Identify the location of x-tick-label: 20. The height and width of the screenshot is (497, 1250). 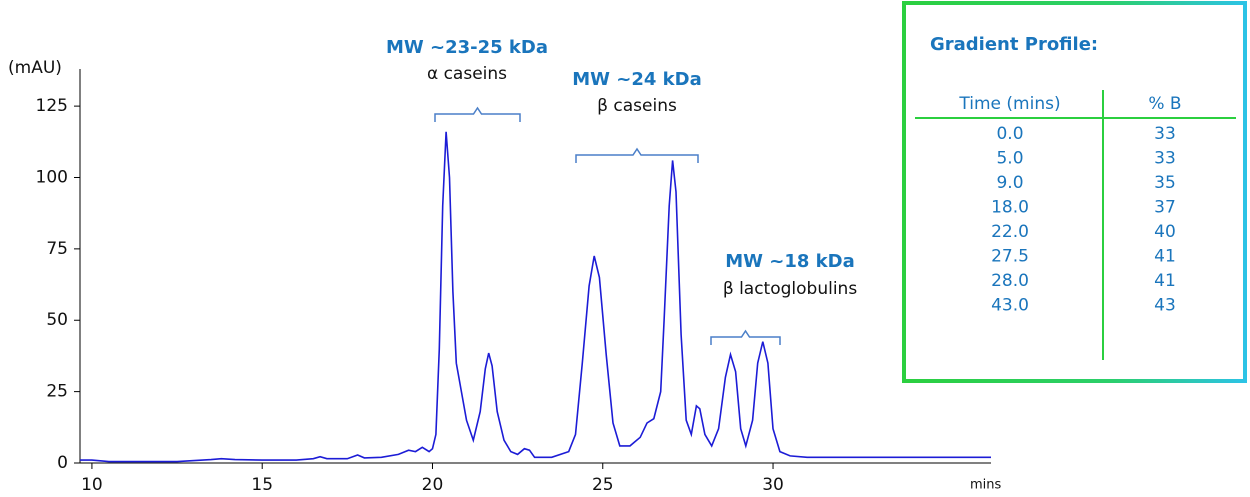
(433, 485).